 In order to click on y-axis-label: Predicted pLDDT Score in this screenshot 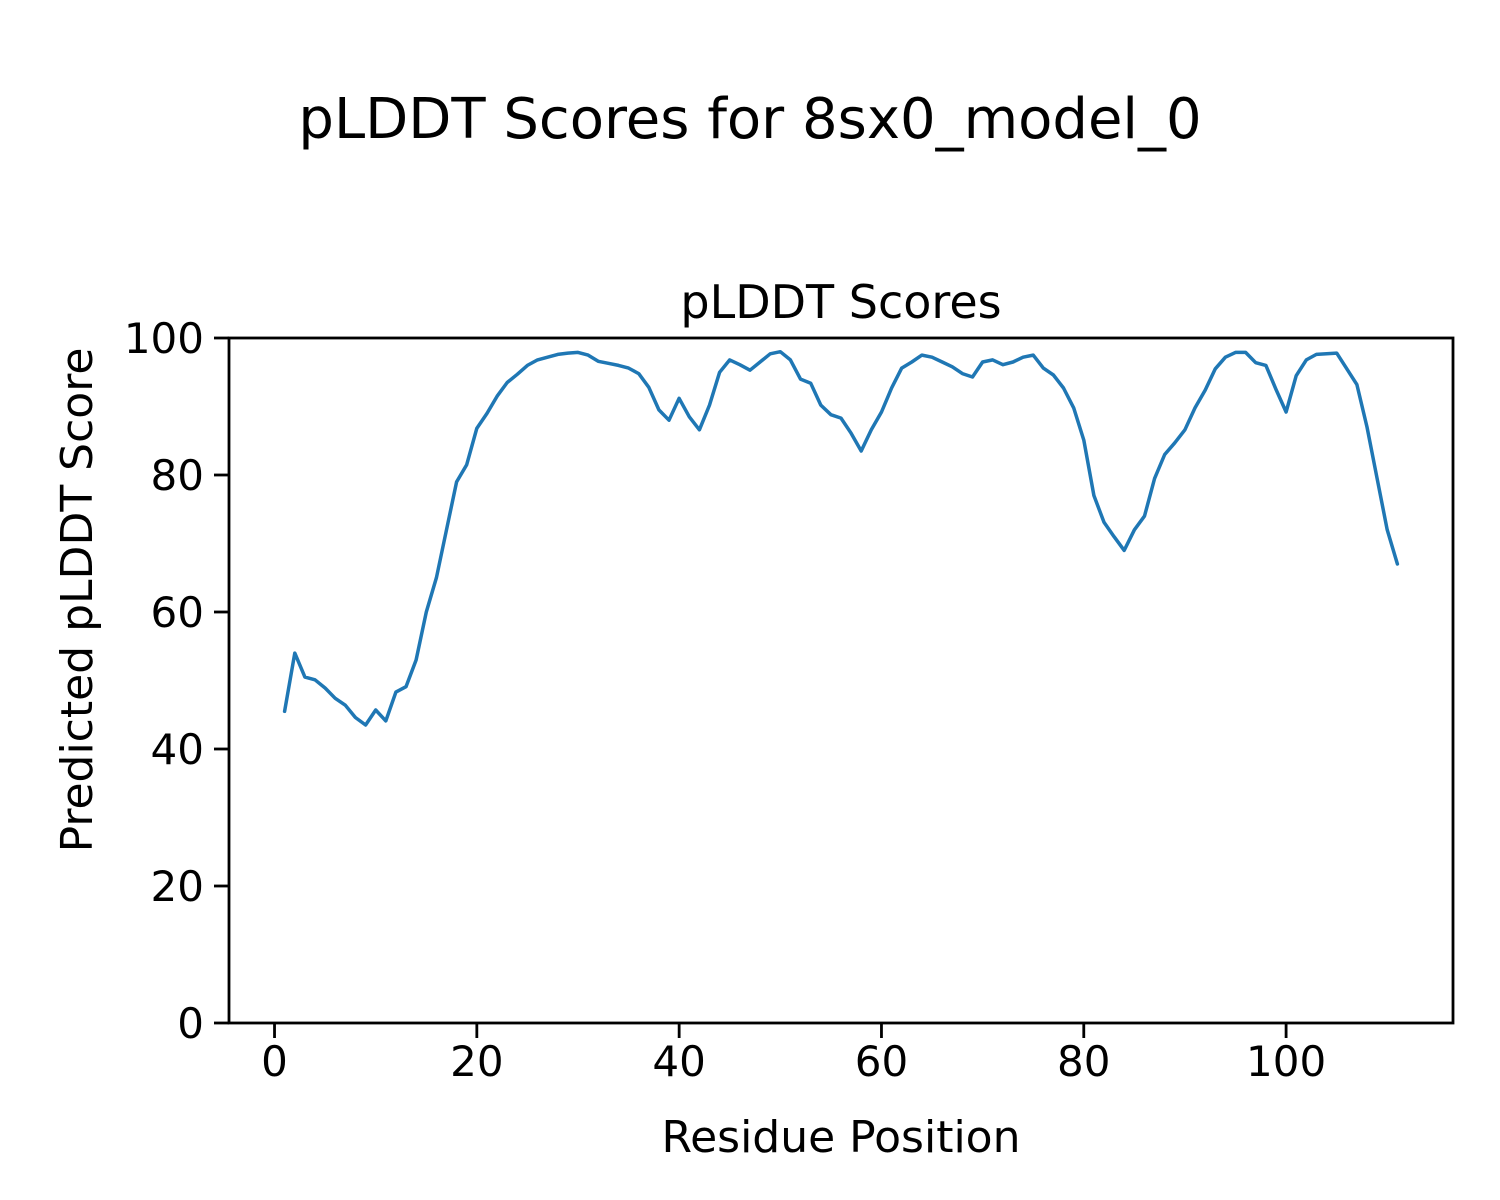, I will do `click(77, 600)`.